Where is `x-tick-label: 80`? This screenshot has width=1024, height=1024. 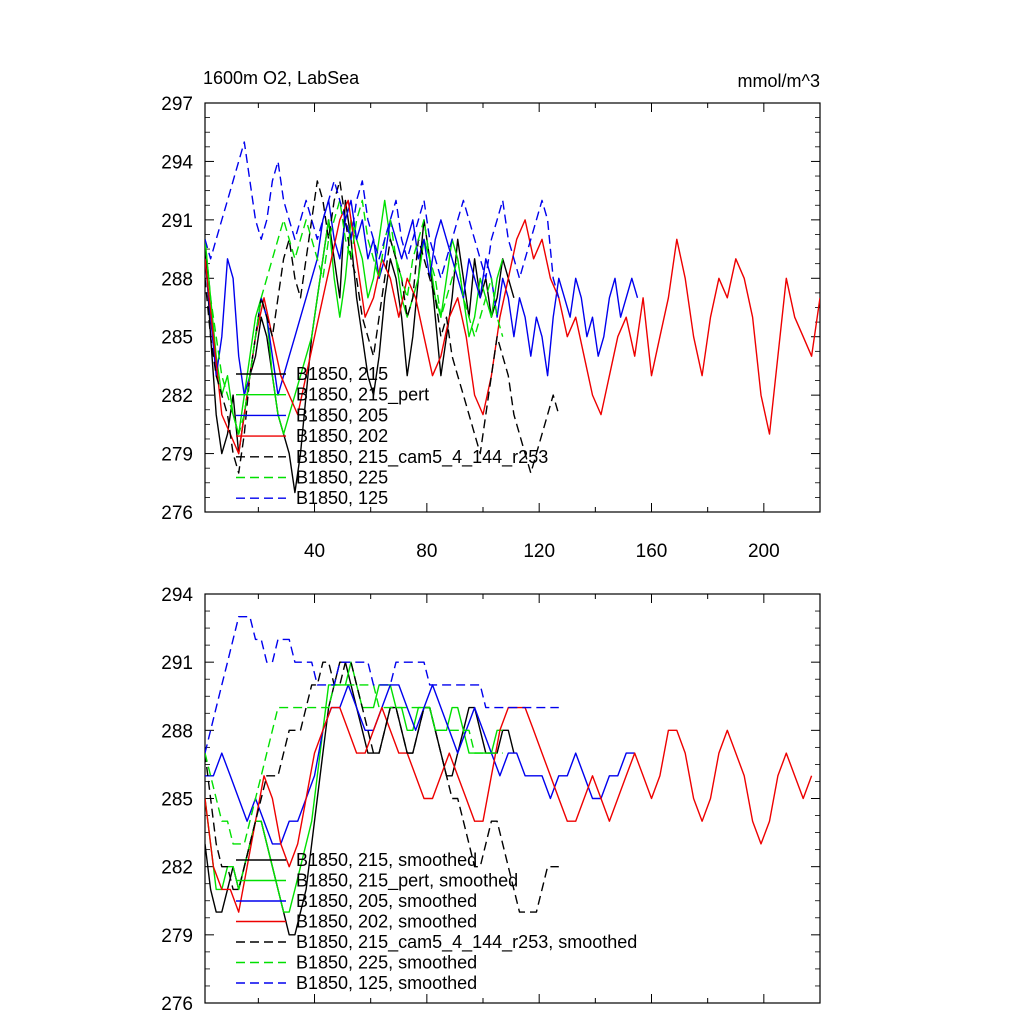 x-tick-label: 80 is located at coordinates (426, 551).